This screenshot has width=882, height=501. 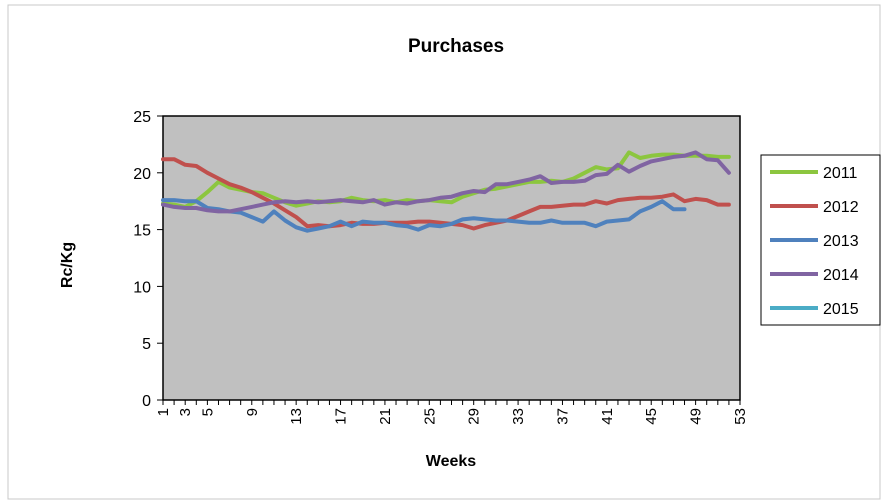 I want to click on legend-label: 2012, so click(x=841, y=207).